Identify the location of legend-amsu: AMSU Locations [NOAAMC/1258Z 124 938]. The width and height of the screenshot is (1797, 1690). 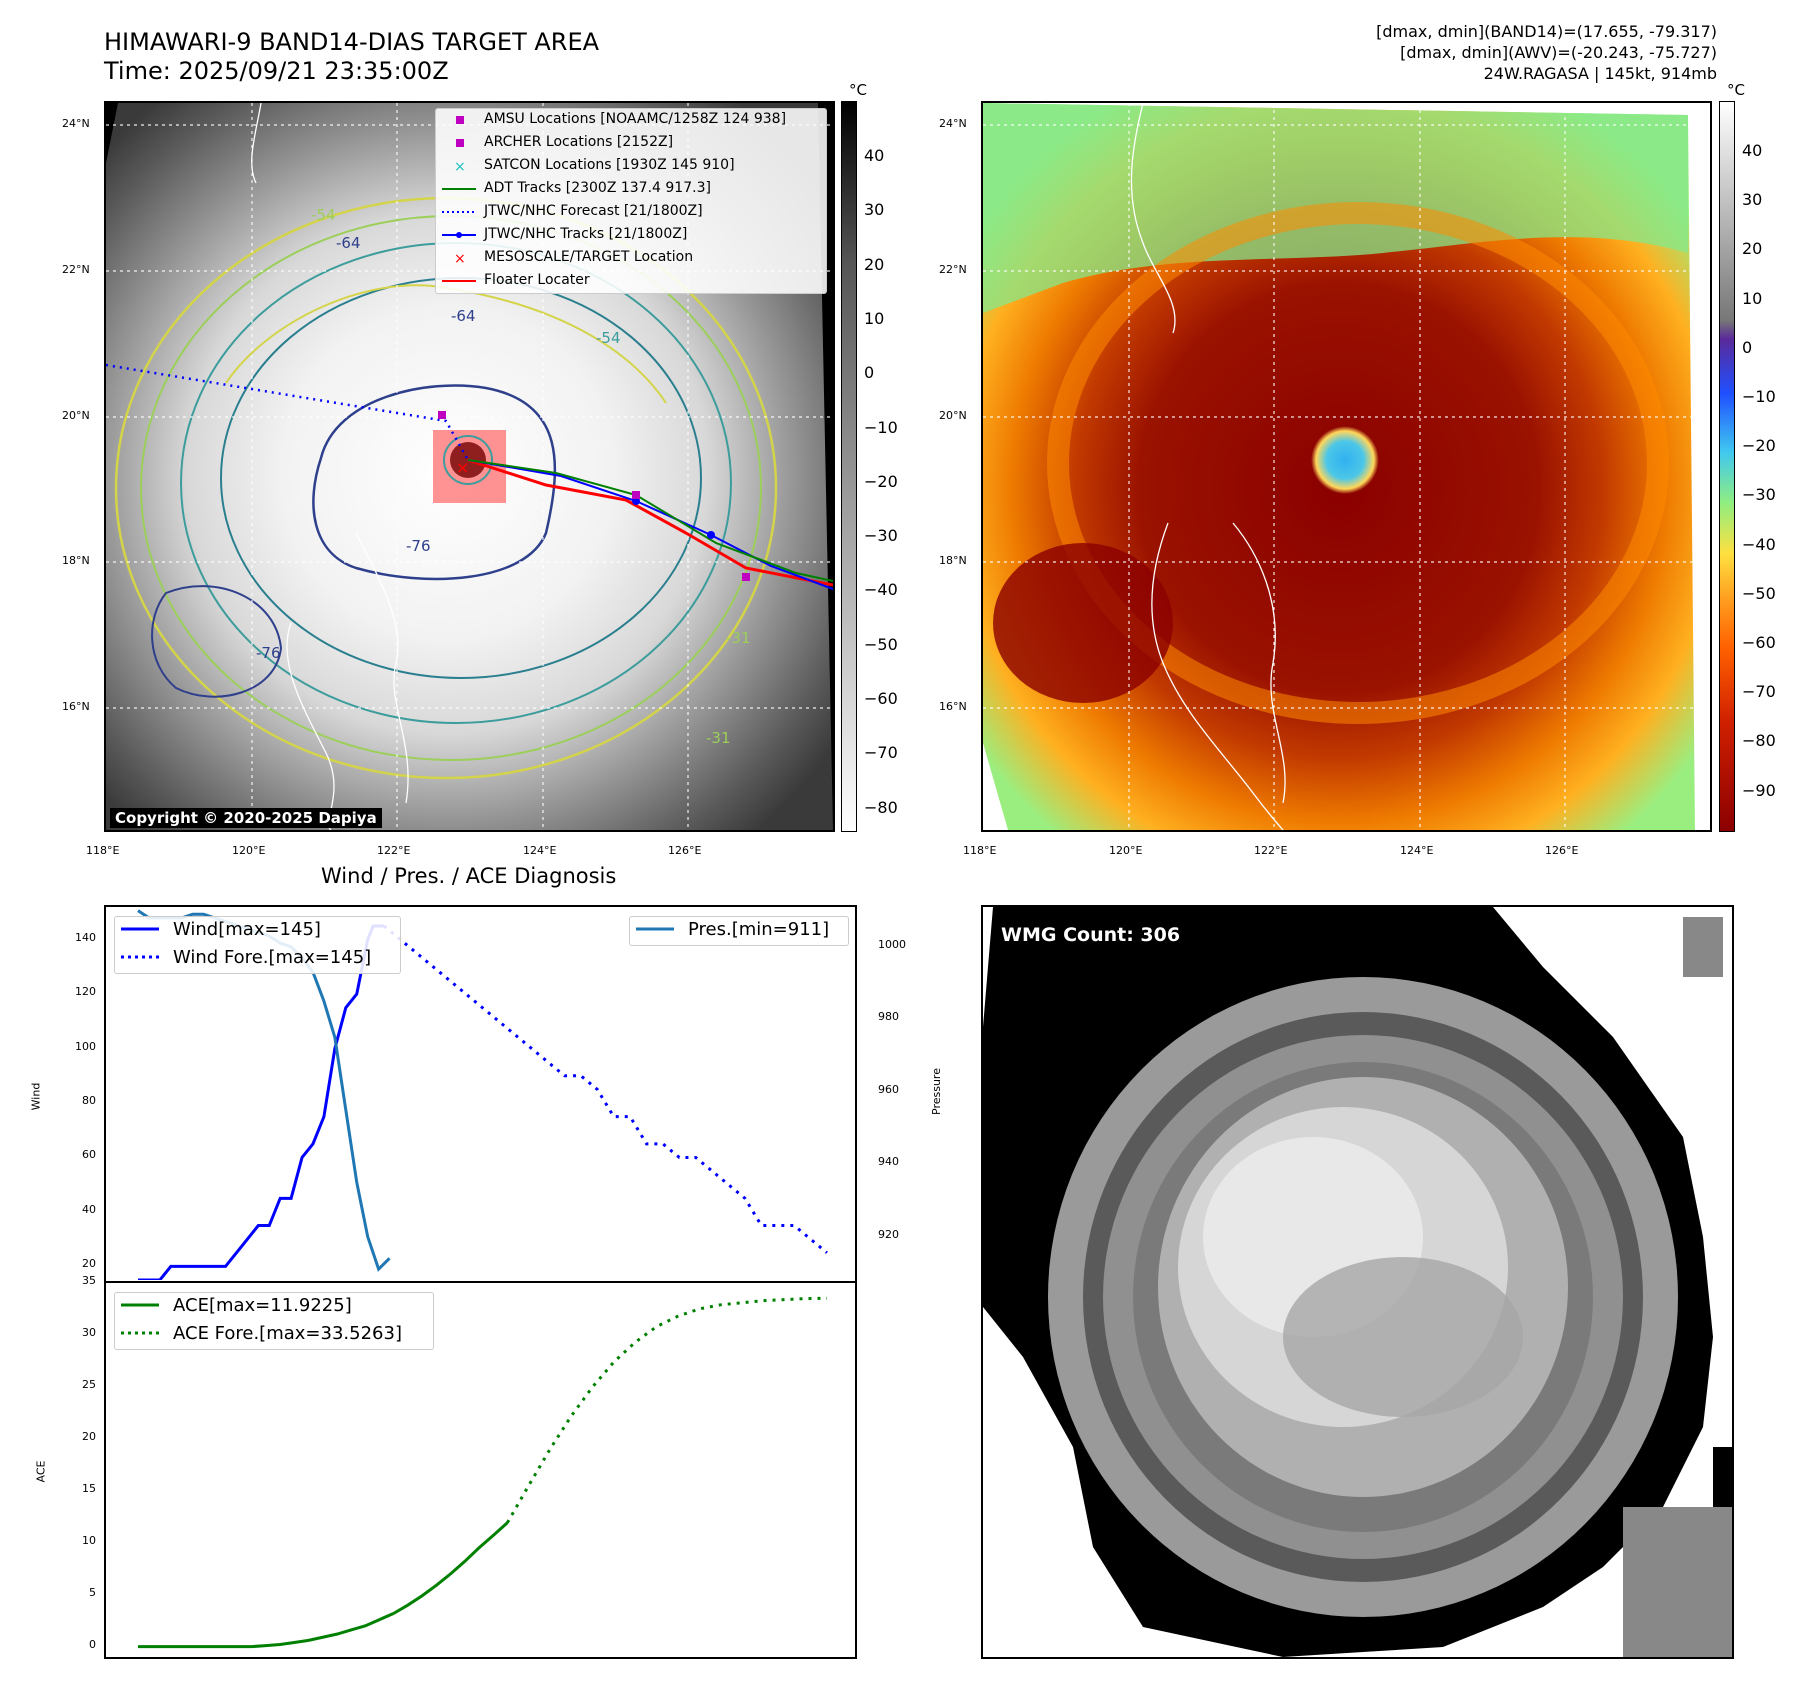
(631, 120).